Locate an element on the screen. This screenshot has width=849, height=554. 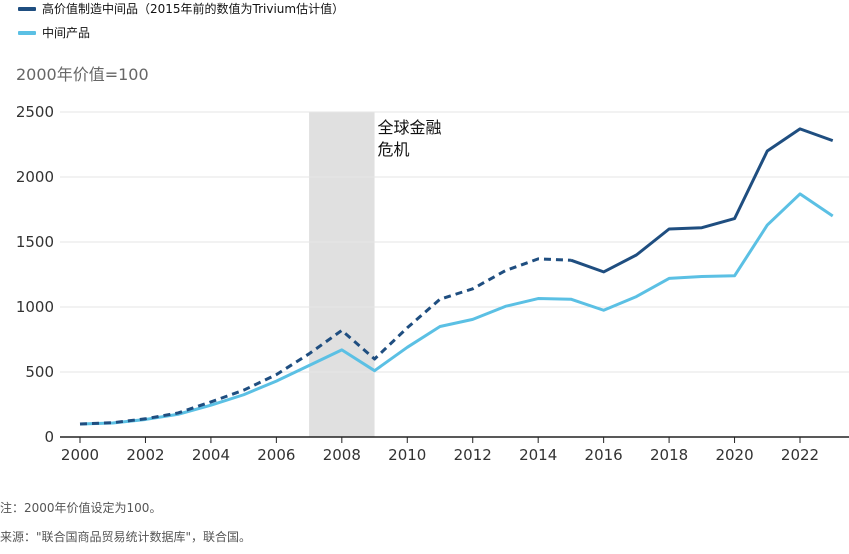
y-tick-label: 2000 is located at coordinates (35, 177).